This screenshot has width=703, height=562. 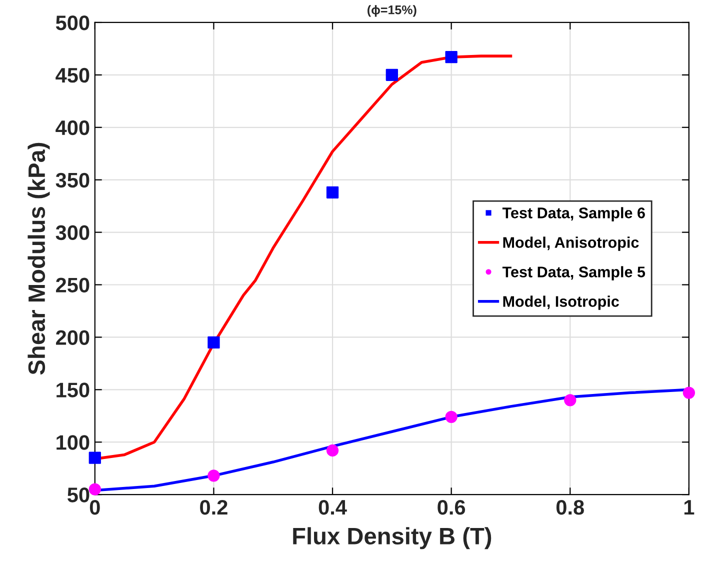 I want to click on legend-label: Model, Isotropic, so click(x=561, y=303).